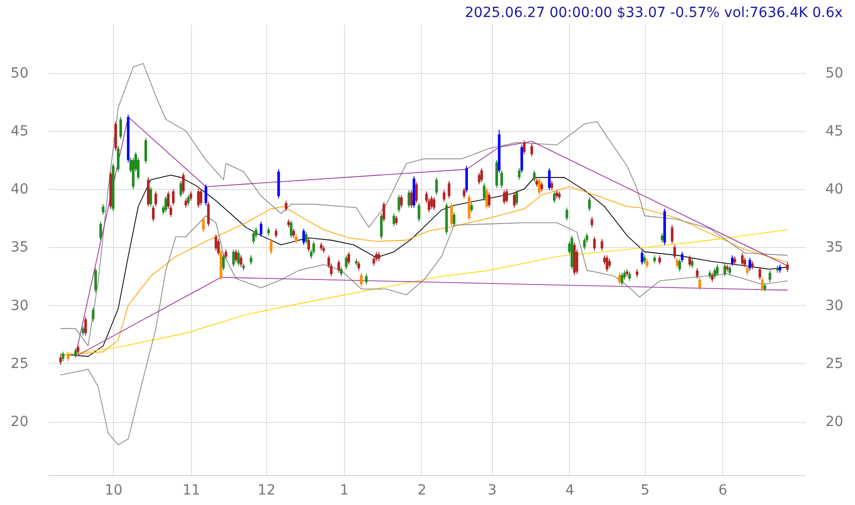 The image size is (855, 505). What do you see at coordinates (835, 422) in the screenshot?
I see `y2-tick-label: 20` at bounding box center [835, 422].